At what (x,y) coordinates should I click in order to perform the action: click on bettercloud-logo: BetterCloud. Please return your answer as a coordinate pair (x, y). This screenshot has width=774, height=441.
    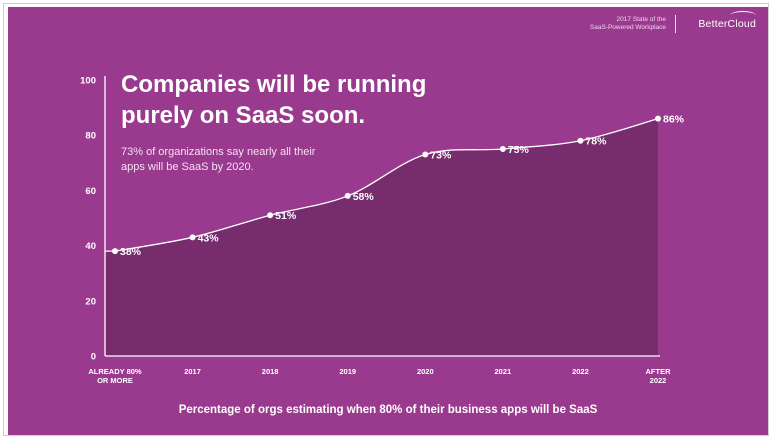
    Looking at the image, I should click on (727, 24).